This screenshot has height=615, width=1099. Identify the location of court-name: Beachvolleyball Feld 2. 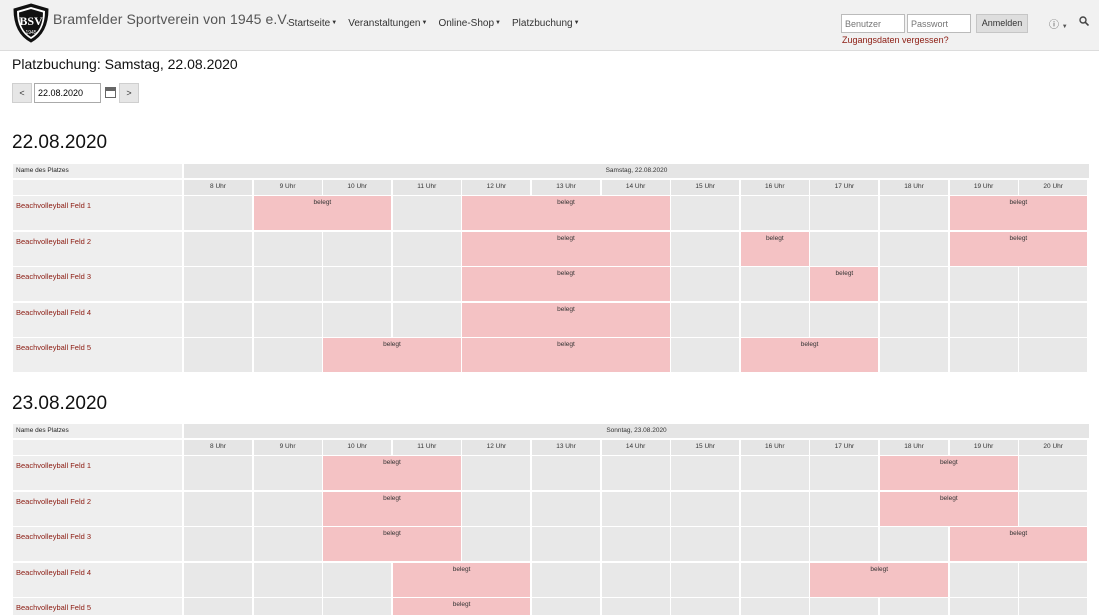
(97, 508).